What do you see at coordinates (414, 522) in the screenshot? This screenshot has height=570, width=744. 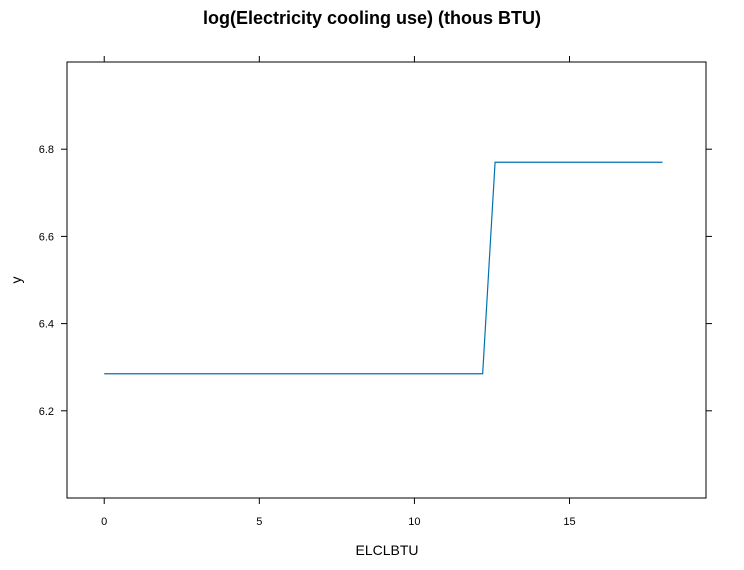 I see `x-tick-label: 10` at bounding box center [414, 522].